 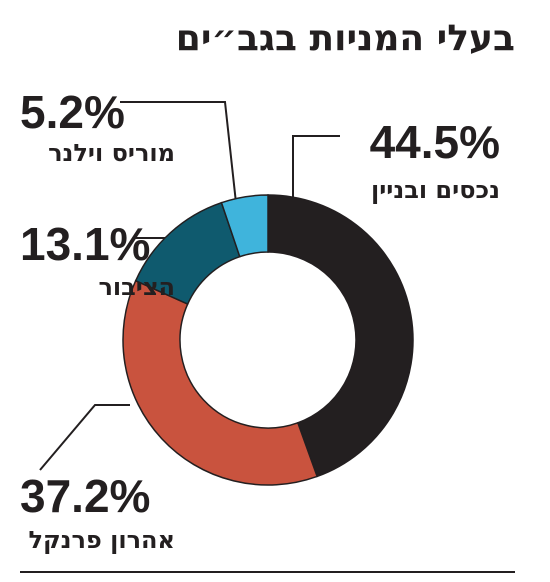 I want to click on value-label: 5.2%, so click(x=72, y=112).